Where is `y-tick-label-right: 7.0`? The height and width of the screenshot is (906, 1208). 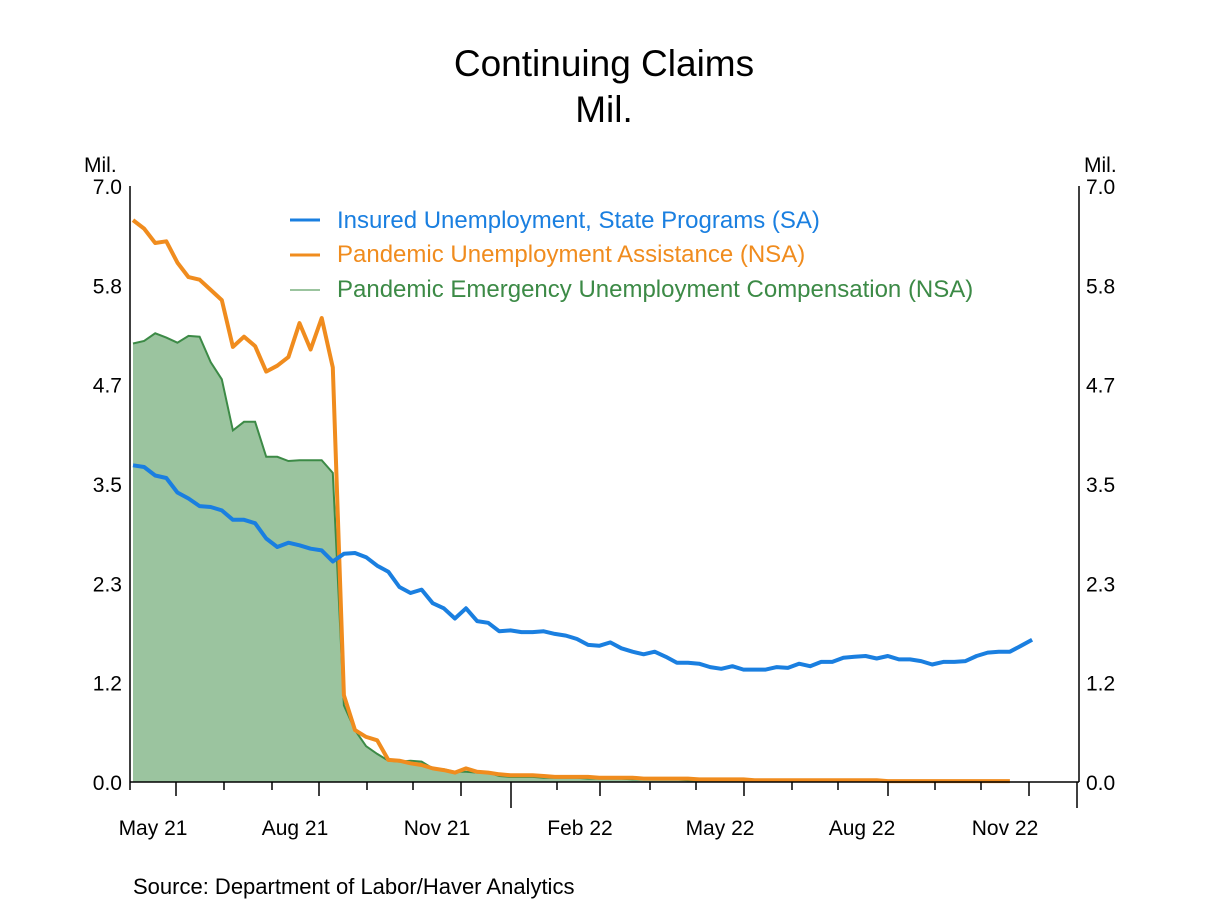 y-tick-label-right: 7.0 is located at coordinates (1100, 187).